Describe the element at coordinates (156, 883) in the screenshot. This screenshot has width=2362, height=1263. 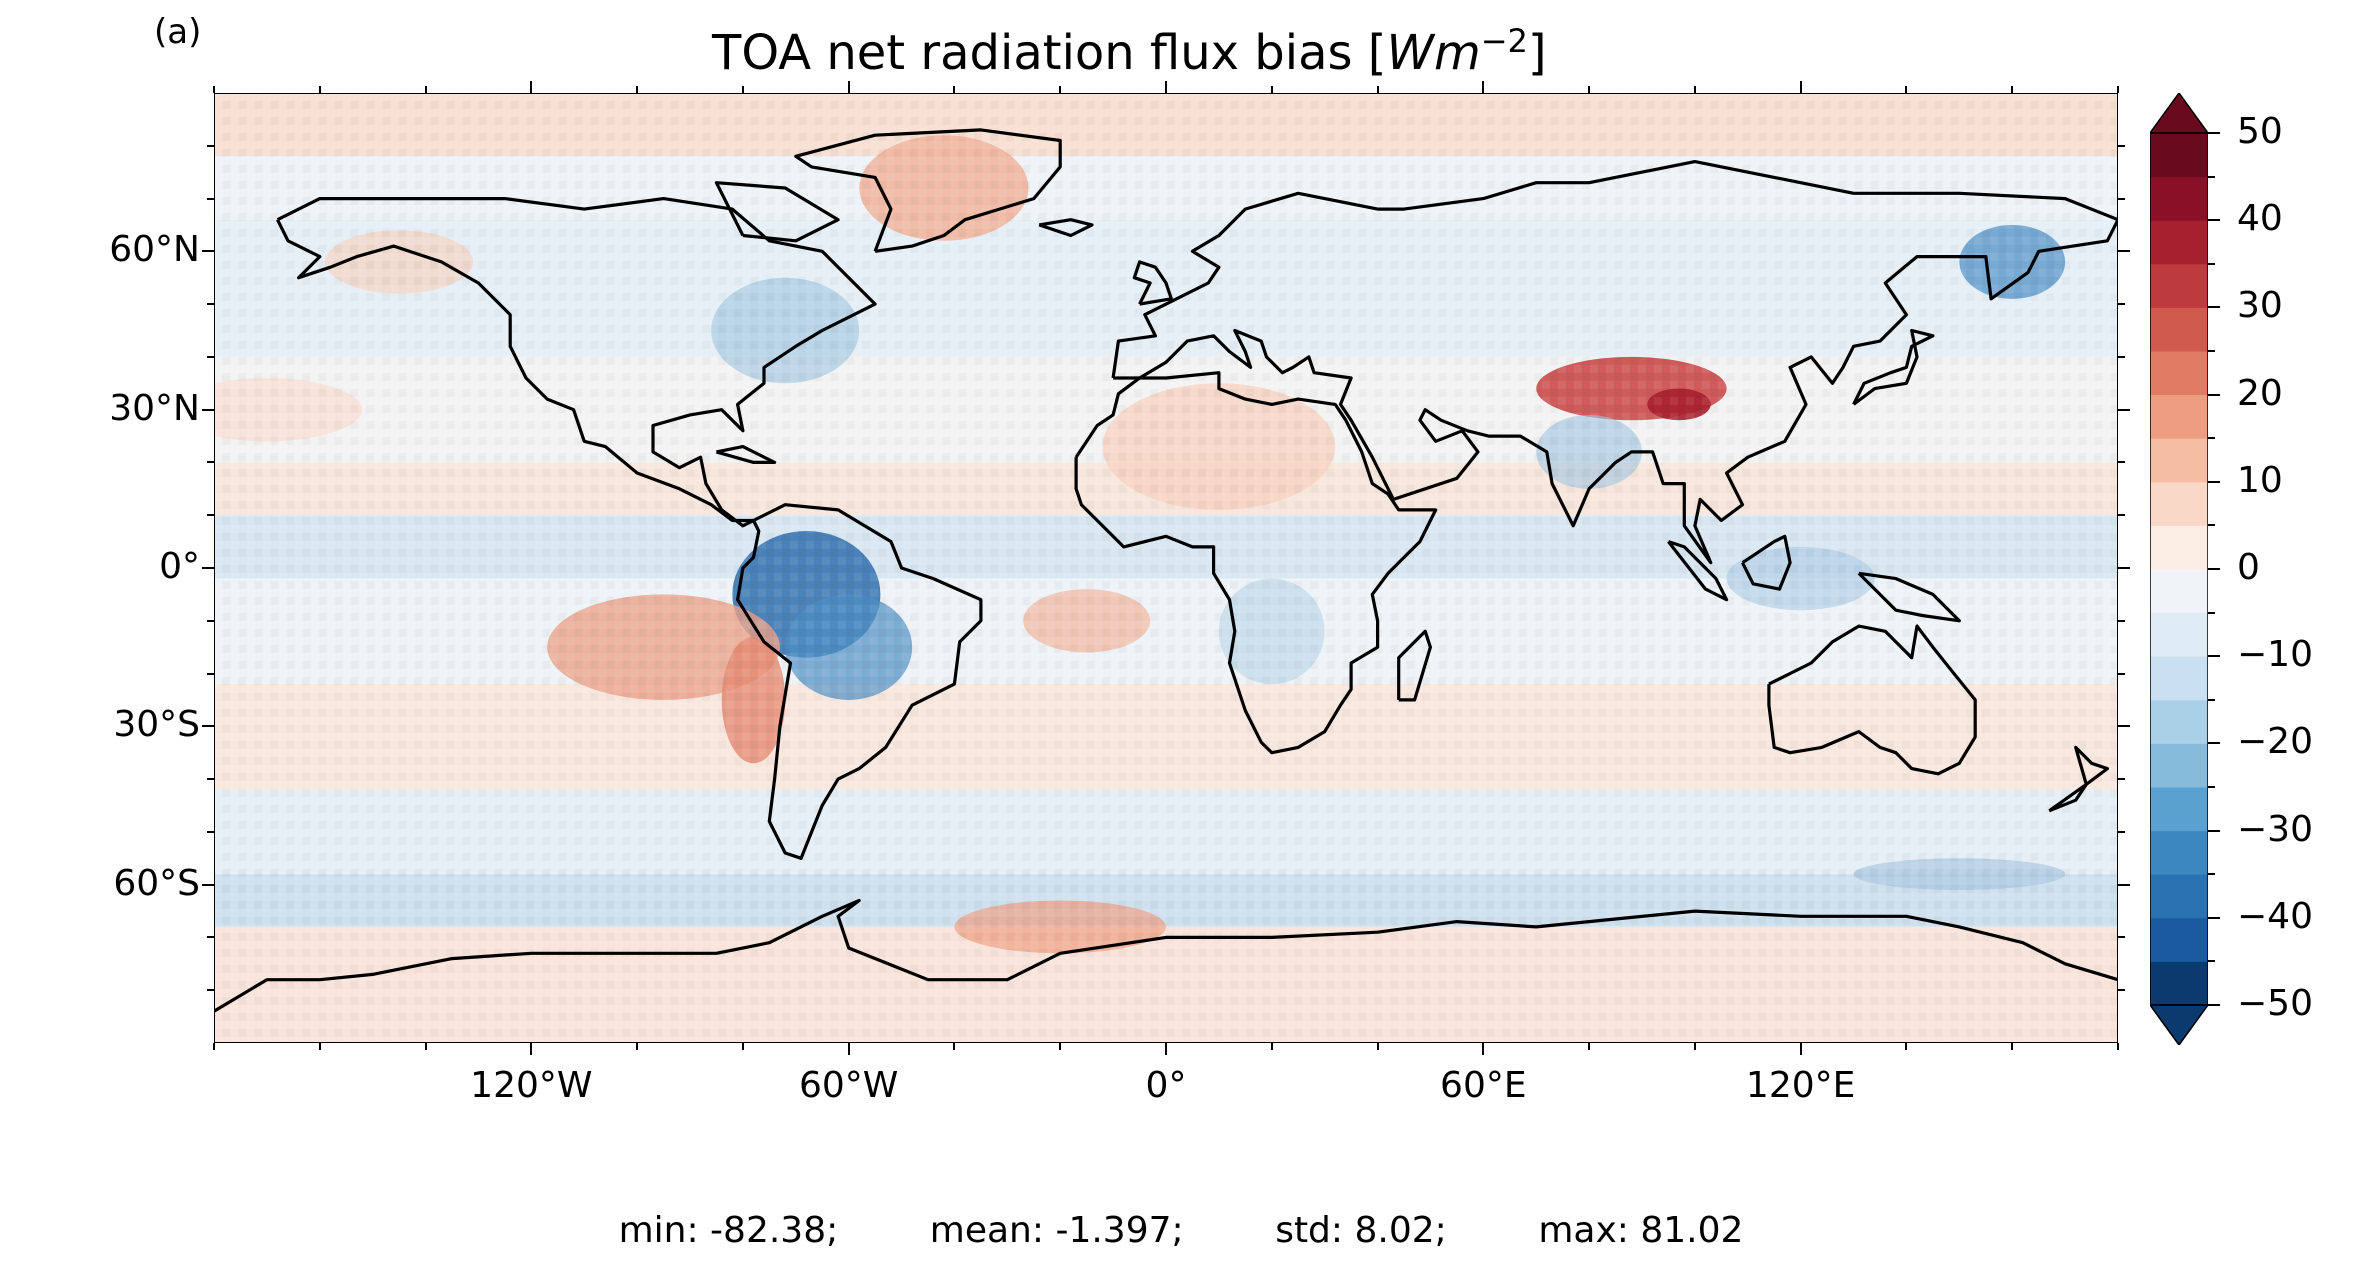
I see `lat-tick-label: 60°S` at that location.